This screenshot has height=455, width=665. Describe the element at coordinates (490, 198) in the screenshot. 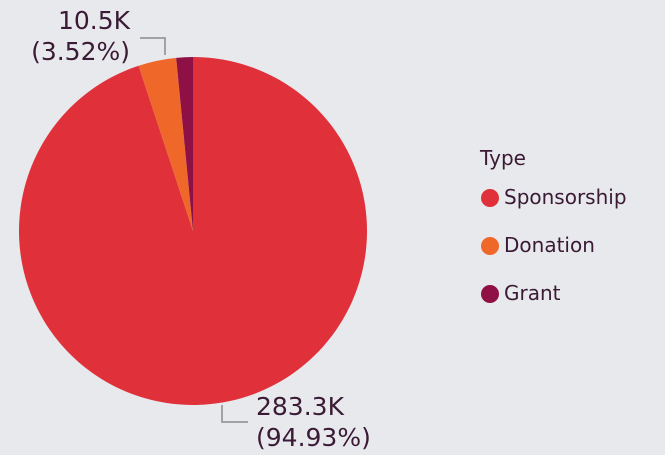

I see `legend-marker-sponsorship` at that location.